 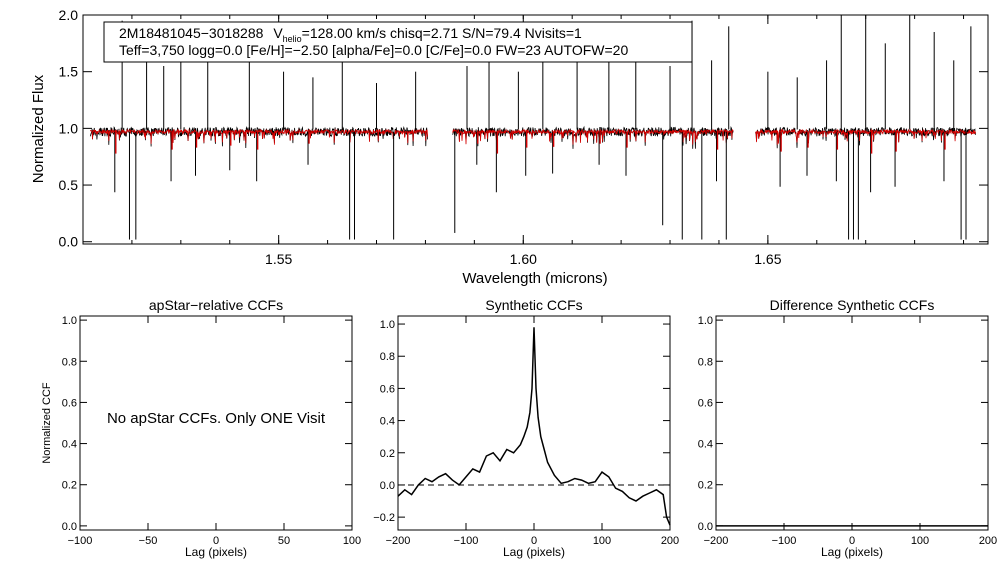 What do you see at coordinates (534, 278) in the screenshot?
I see `spectrum-x-label: Wavelength (microns)` at bounding box center [534, 278].